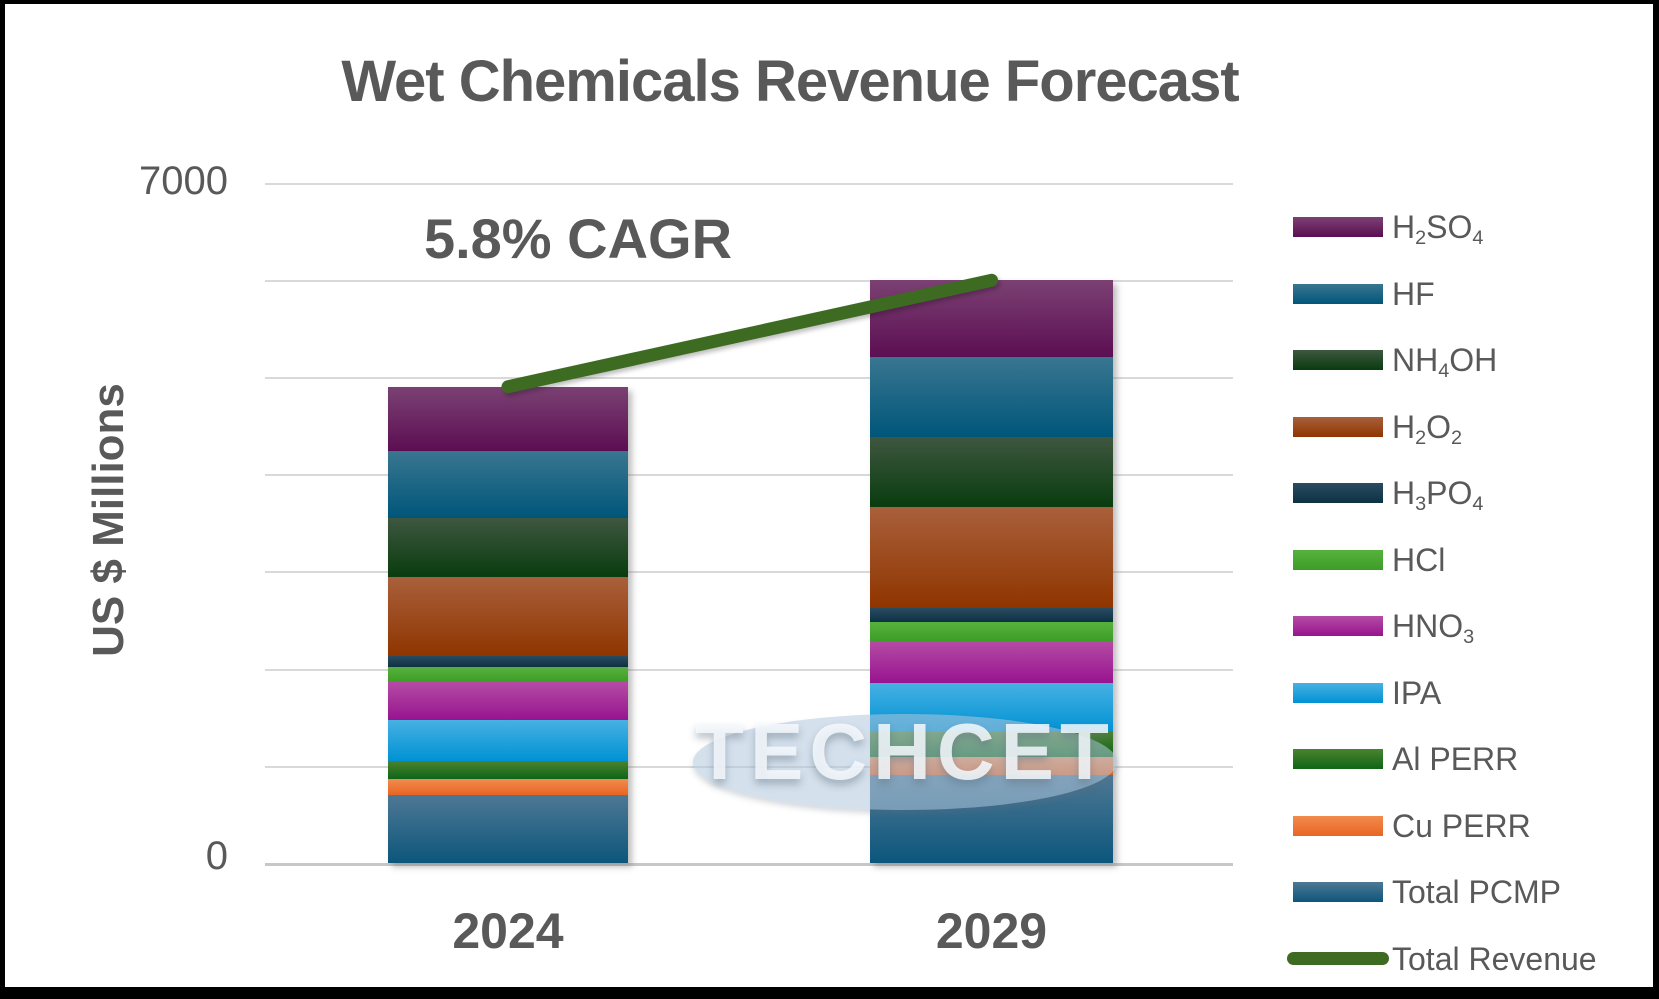  I want to click on watermark-ellipse, so click(905, 762).